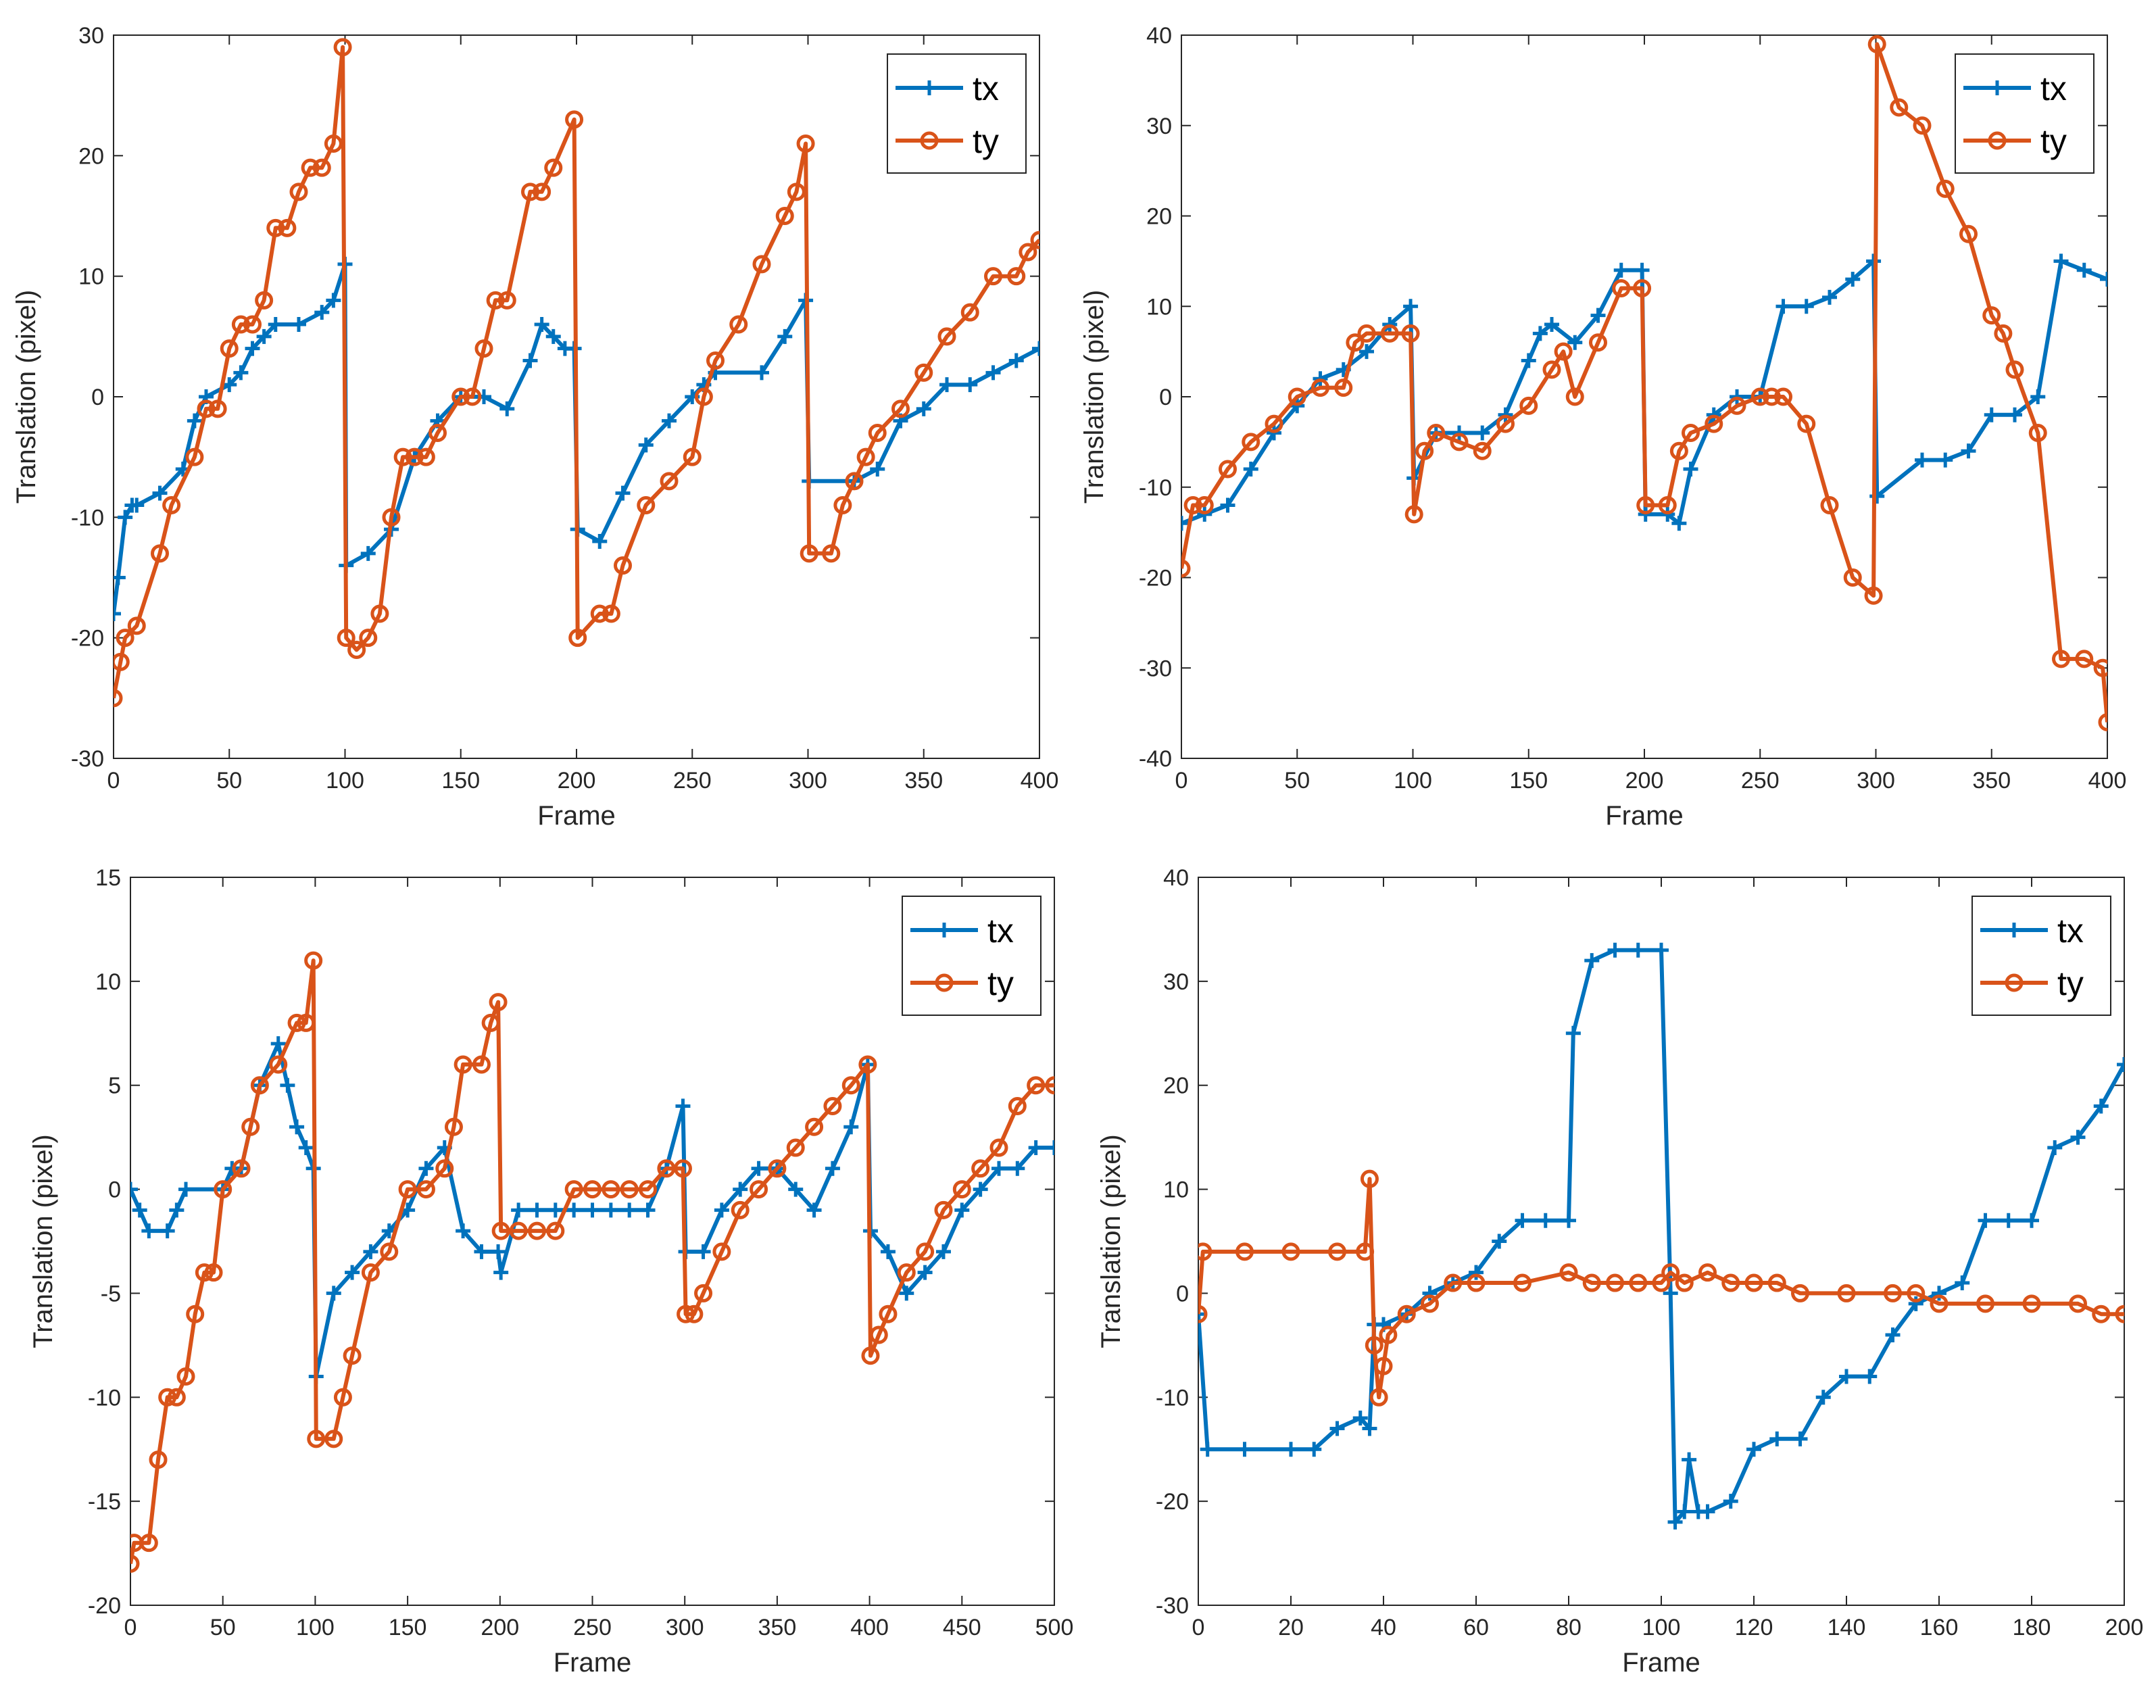  I want to click on y-tick-label: 5, so click(114, 1086).